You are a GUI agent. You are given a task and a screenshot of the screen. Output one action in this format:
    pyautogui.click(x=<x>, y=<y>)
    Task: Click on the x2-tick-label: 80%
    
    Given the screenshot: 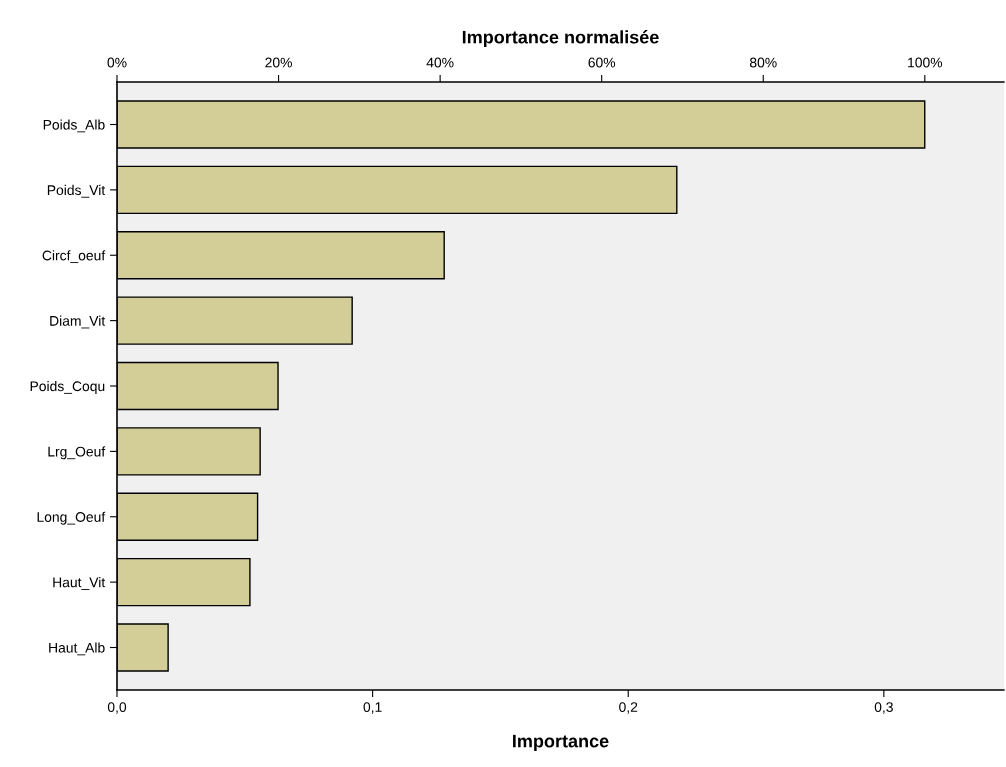 What is the action you would take?
    pyautogui.click(x=763, y=62)
    